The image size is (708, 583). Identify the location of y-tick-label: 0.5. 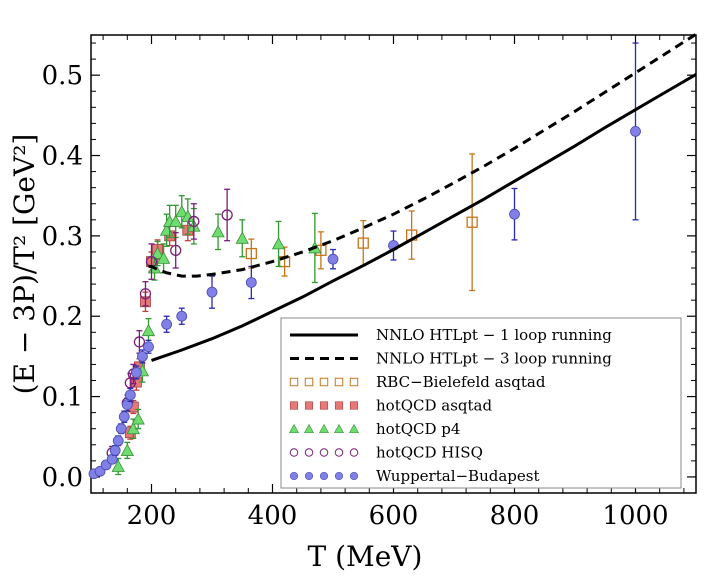
(62, 76).